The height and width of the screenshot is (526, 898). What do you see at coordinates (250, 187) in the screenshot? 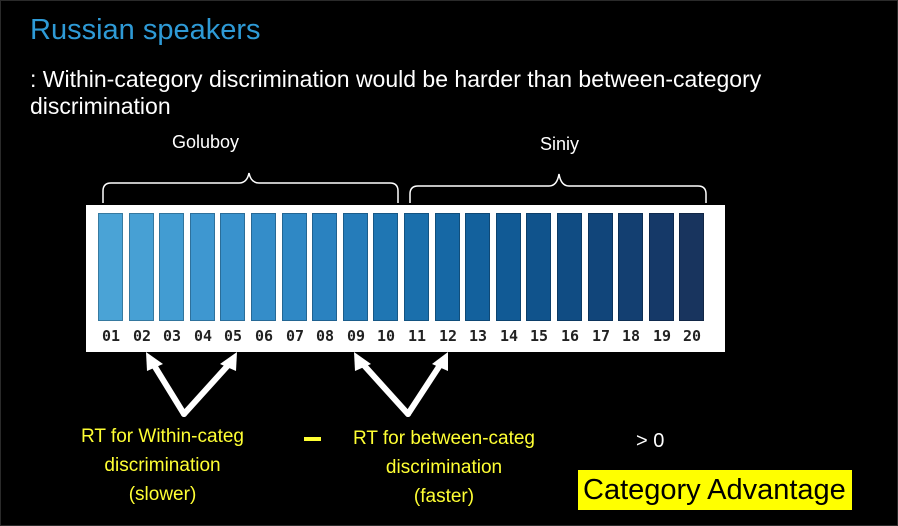
I see `goluboy-brace` at bounding box center [250, 187].